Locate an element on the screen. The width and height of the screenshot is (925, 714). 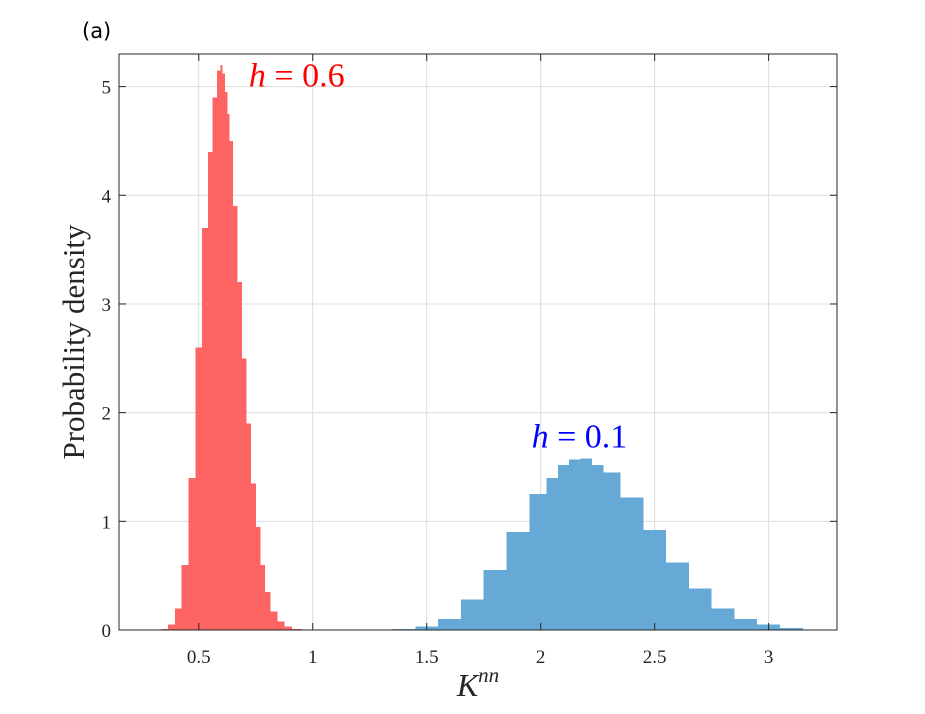
x-axis-label: Knn is located at coordinates (477, 683).